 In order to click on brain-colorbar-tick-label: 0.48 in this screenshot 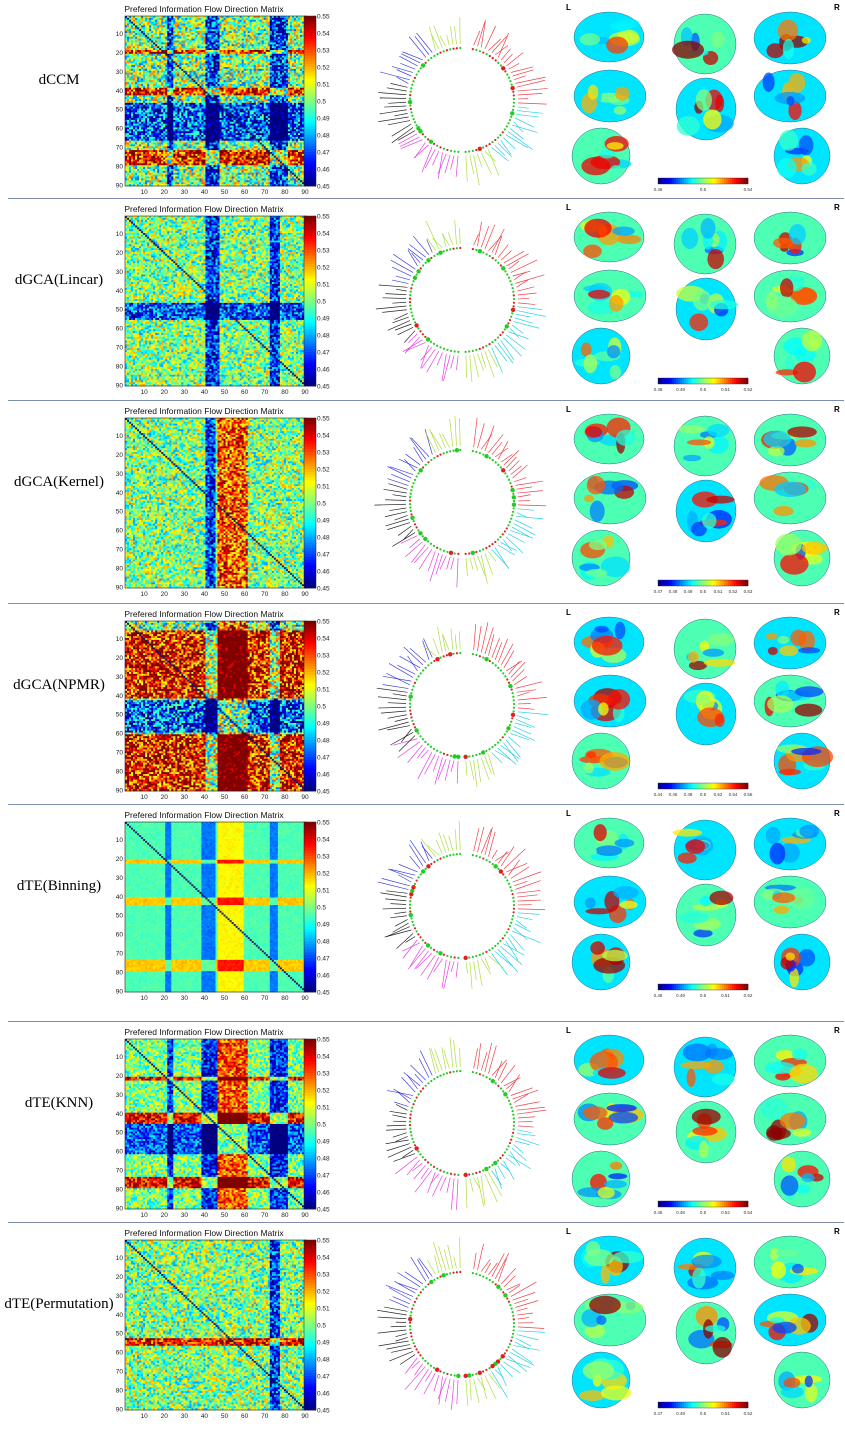, I will do `click(680, 1212)`.